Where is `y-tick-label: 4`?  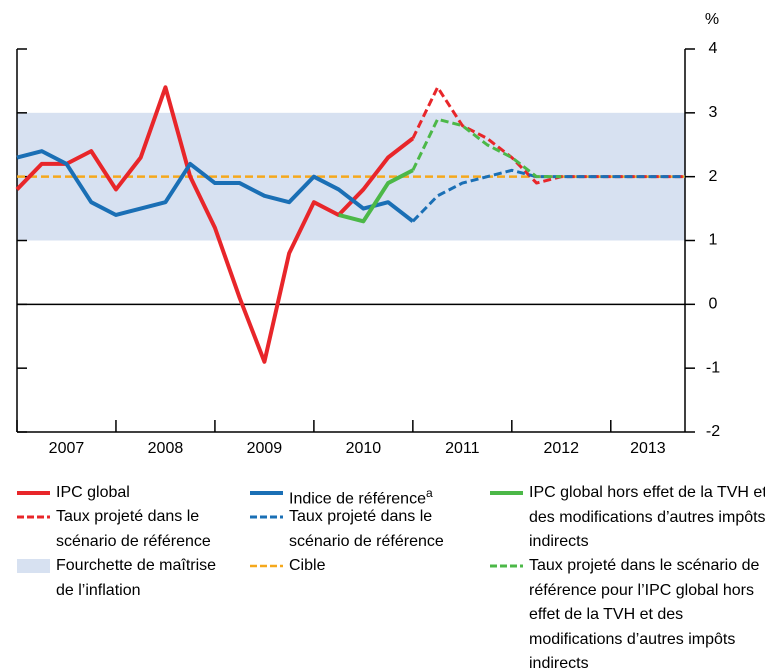 y-tick-label: 4 is located at coordinates (713, 48).